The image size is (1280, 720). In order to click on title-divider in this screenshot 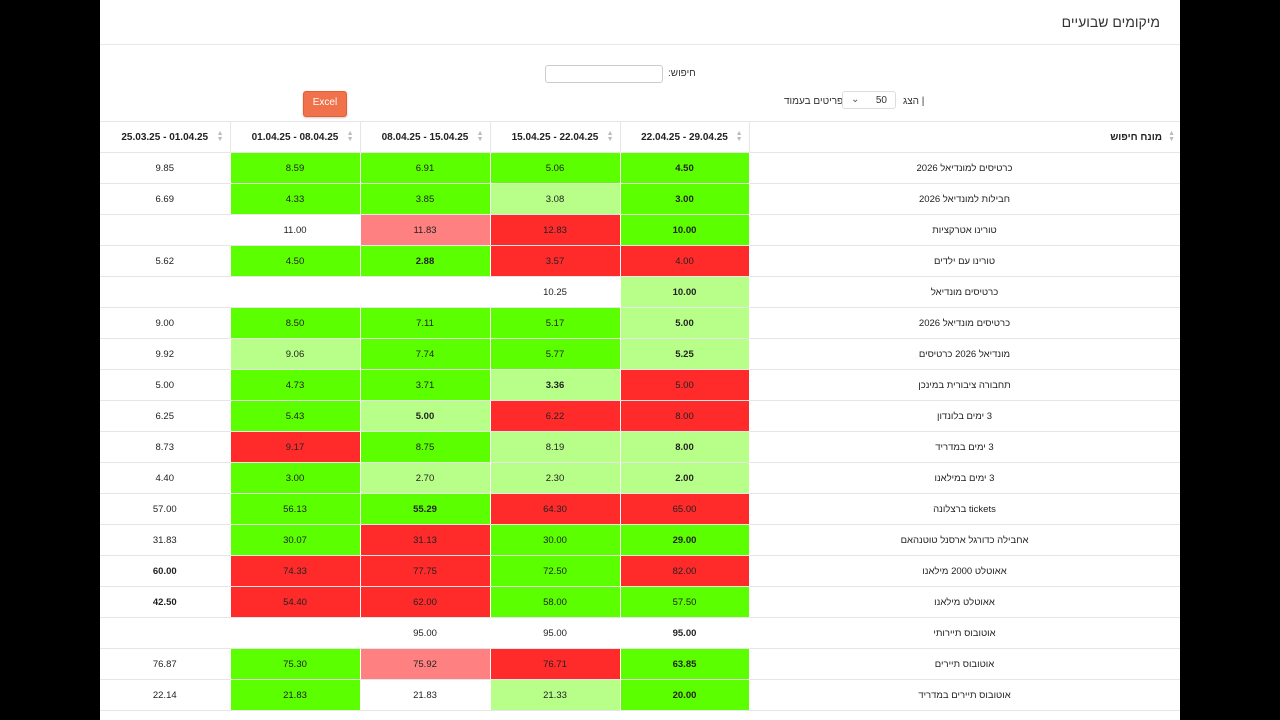, I will do `click(640, 44)`.